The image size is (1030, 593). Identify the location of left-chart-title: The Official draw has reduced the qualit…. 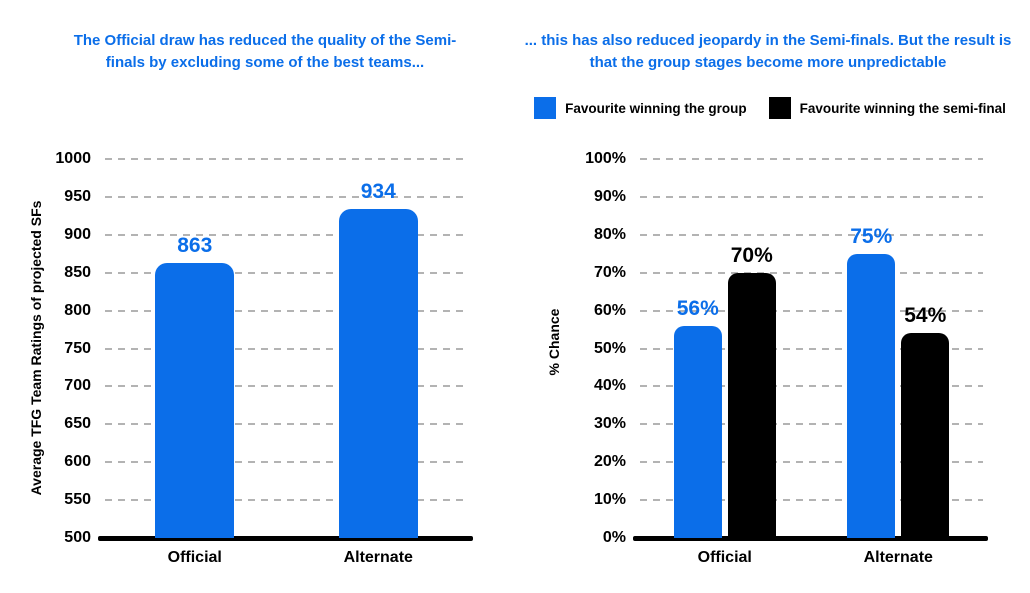
(265, 51).